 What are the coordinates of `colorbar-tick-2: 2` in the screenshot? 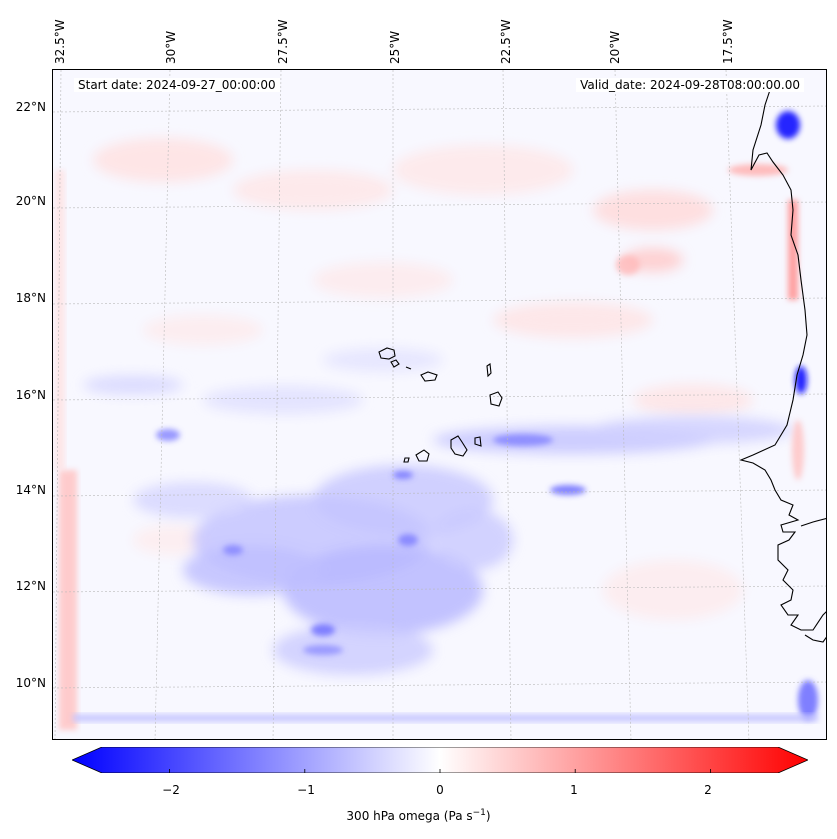 It's located at (708, 790).